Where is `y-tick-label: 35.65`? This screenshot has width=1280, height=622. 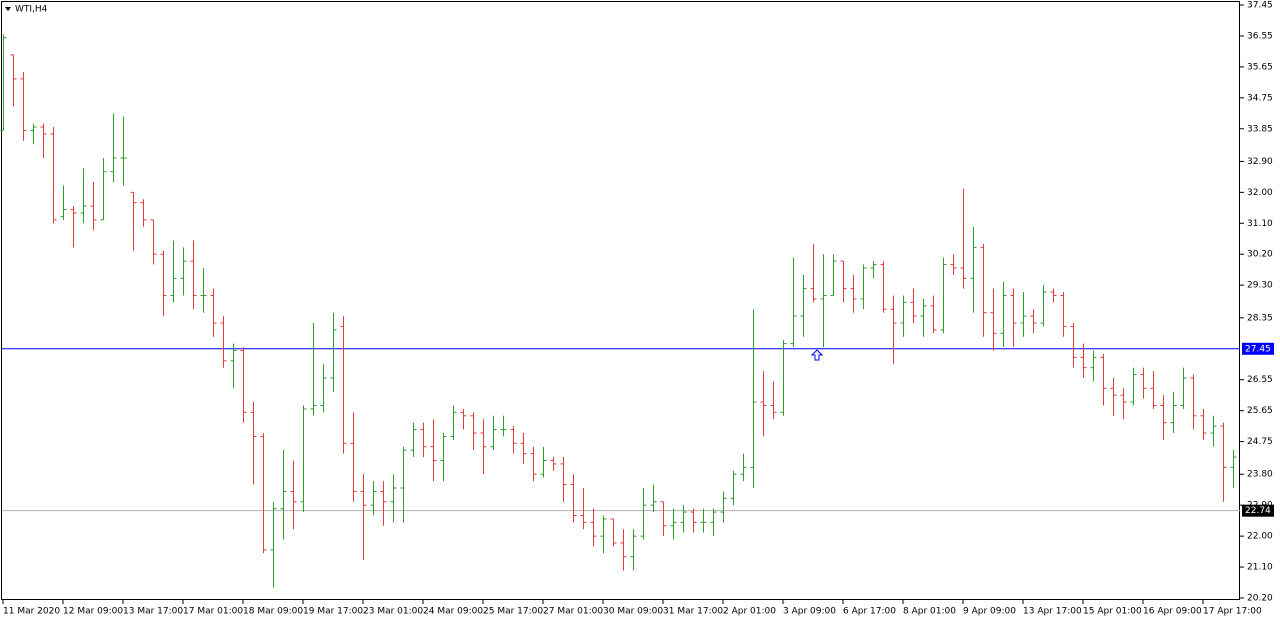 y-tick-label: 35.65 is located at coordinates (1260, 67).